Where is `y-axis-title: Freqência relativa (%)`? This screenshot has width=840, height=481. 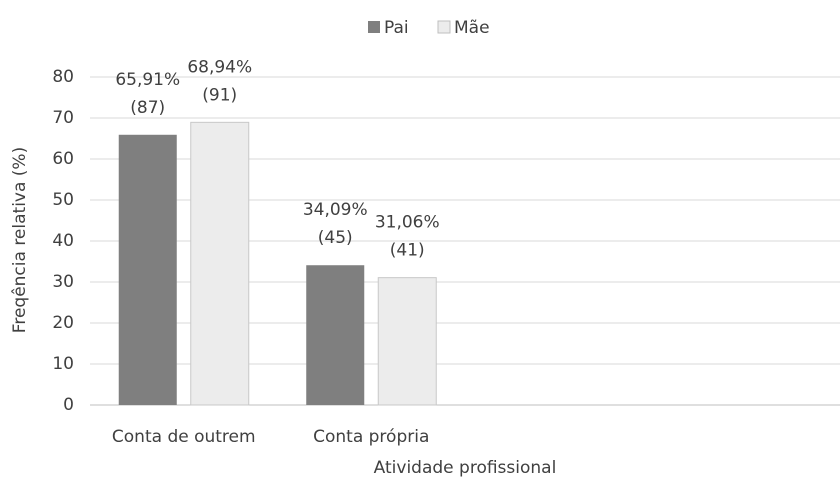 y-axis-title: Freqência relativa (%) is located at coordinates (20, 240).